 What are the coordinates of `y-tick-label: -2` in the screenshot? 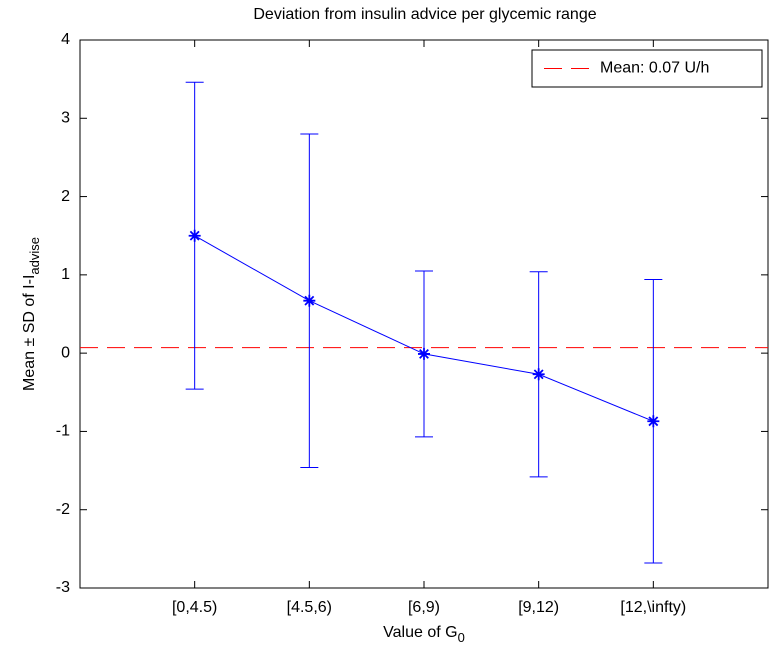 It's located at (63, 509).